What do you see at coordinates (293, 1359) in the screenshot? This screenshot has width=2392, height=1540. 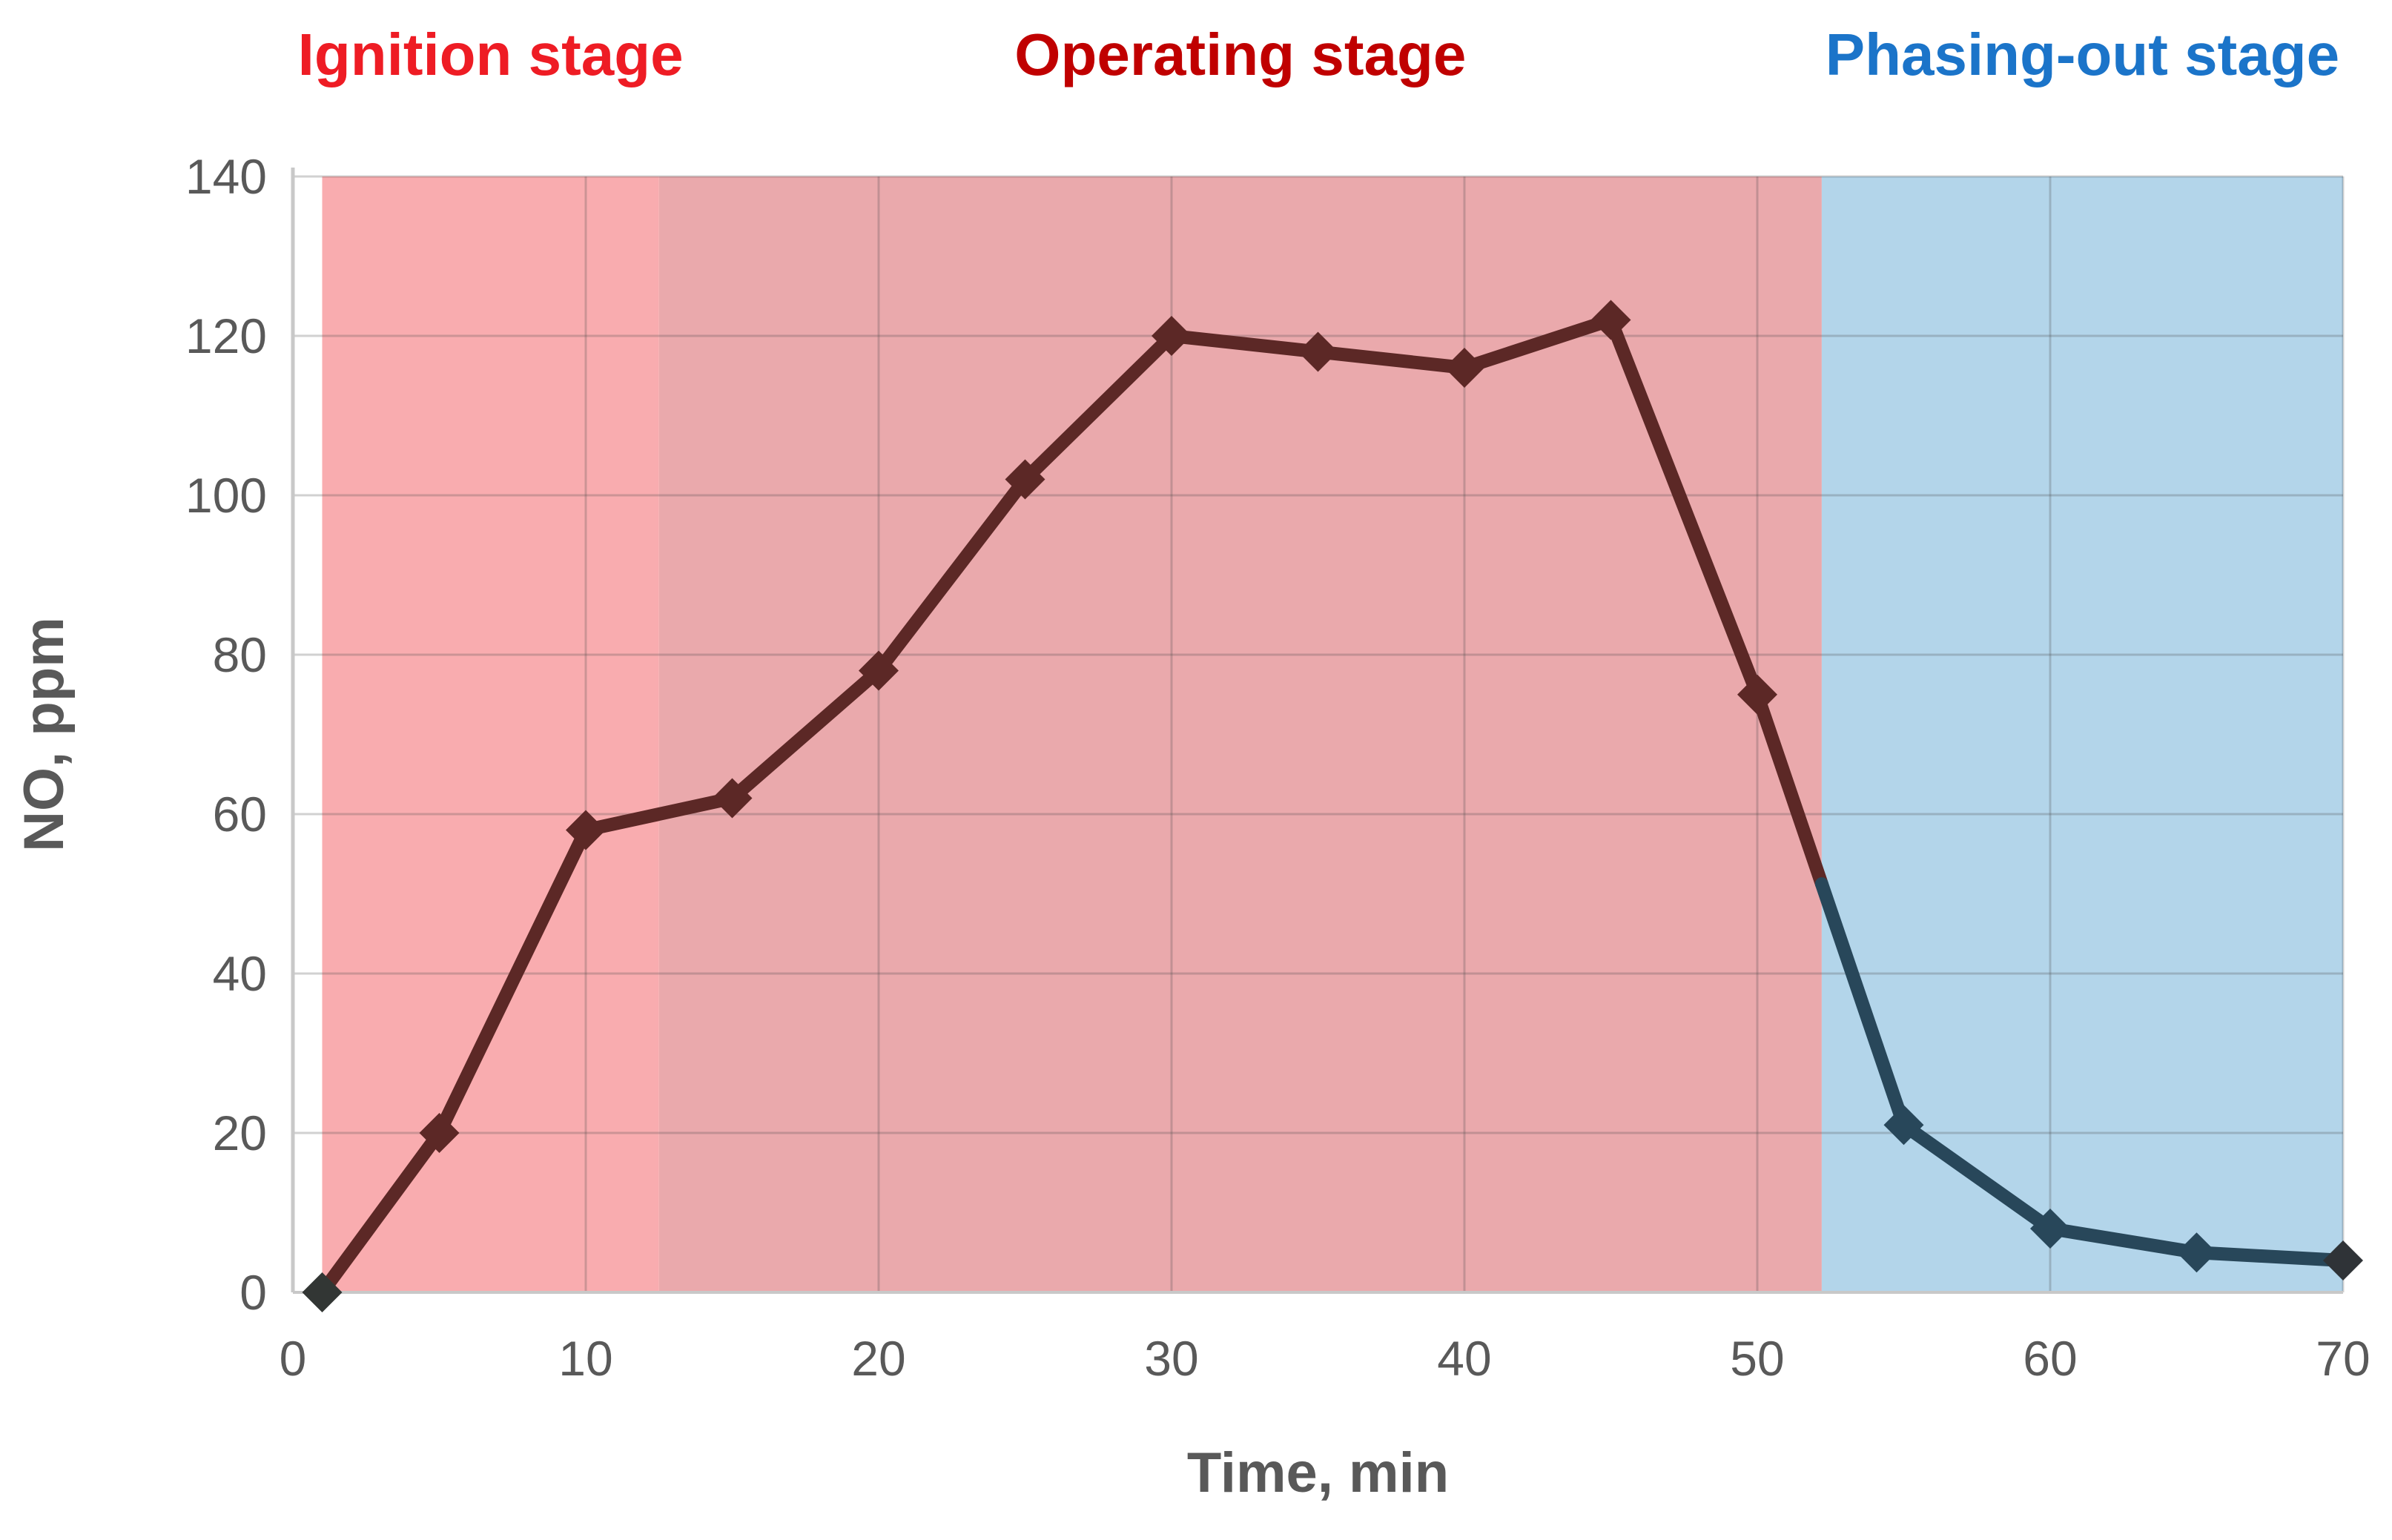 I see `x-tick-label: 0` at bounding box center [293, 1359].